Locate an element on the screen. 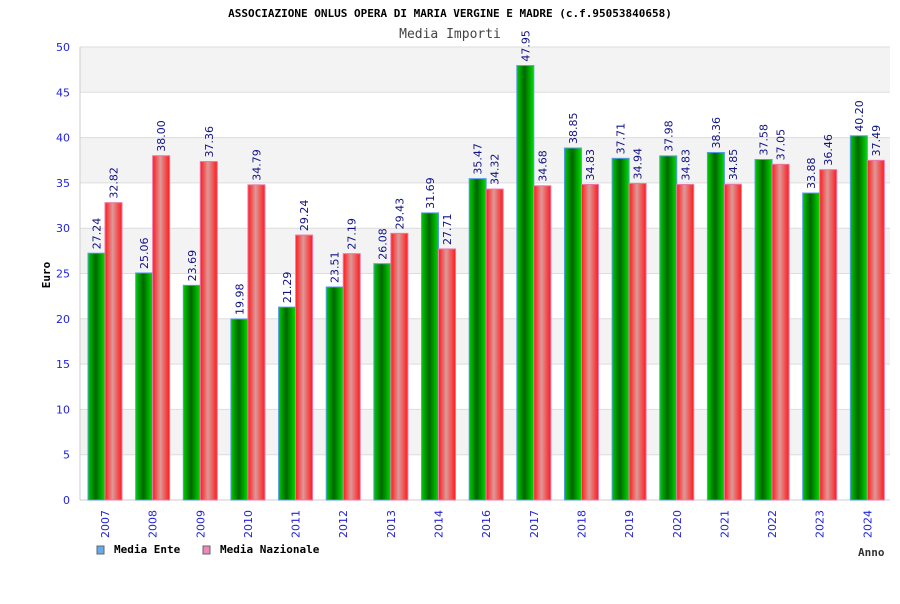 Image resolution: width=900 pixels, height=604 pixels. bar-media-nazionale-2012 is located at coordinates (351, 377).